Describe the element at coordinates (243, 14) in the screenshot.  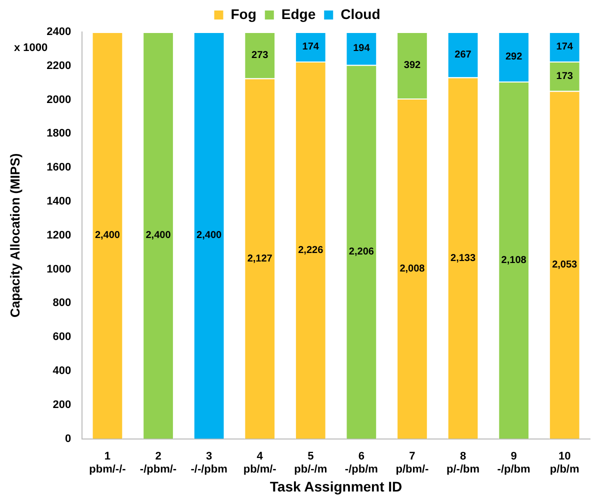
I see `legend-label: Fog` at that location.